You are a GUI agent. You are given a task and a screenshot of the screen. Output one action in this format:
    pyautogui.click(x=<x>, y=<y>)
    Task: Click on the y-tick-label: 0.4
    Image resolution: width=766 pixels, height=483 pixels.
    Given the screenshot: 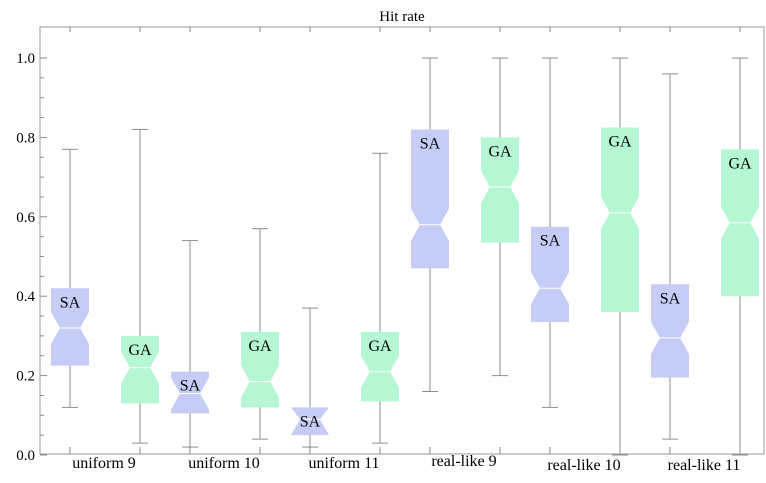 What is the action you would take?
    pyautogui.click(x=25, y=297)
    